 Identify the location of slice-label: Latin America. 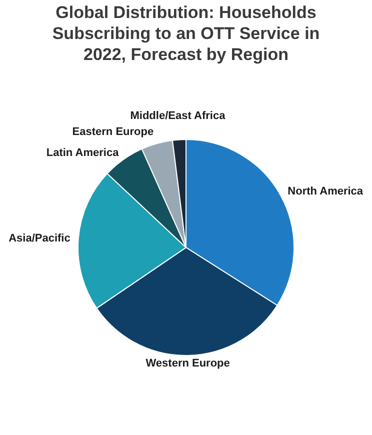
(83, 153).